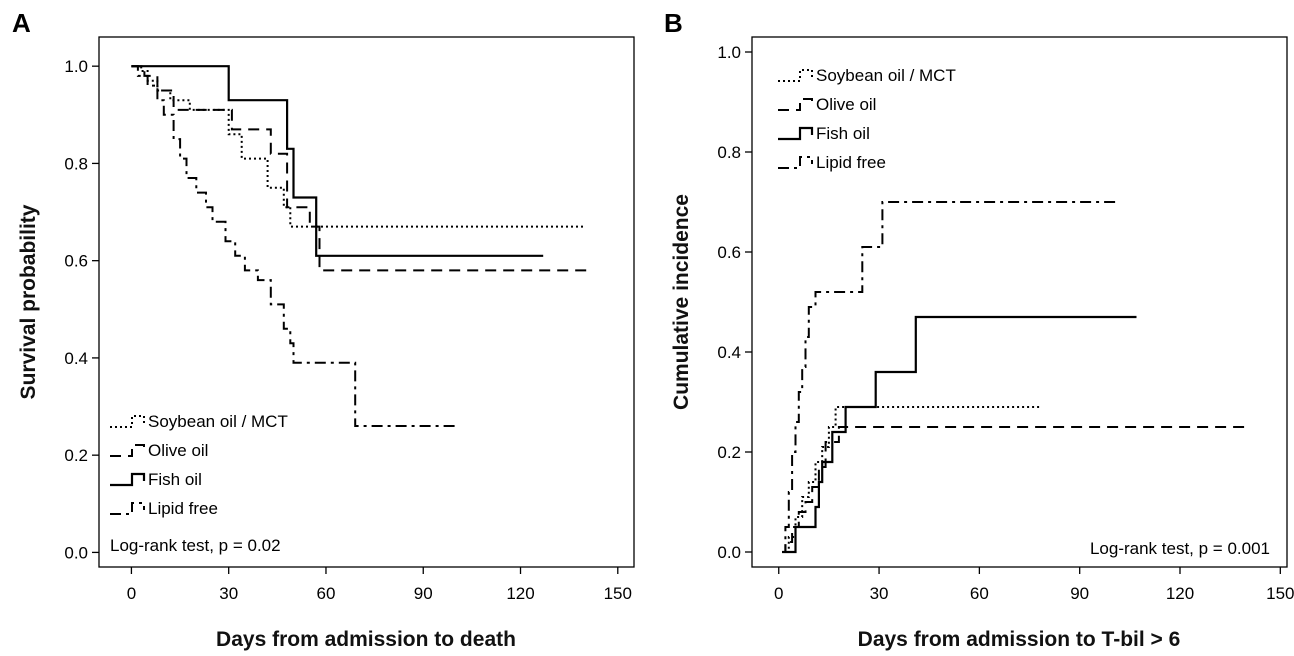 The height and width of the screenshot is (656, 1294). I want to click on panel-a-series-olive-oil, so click(361, 168).